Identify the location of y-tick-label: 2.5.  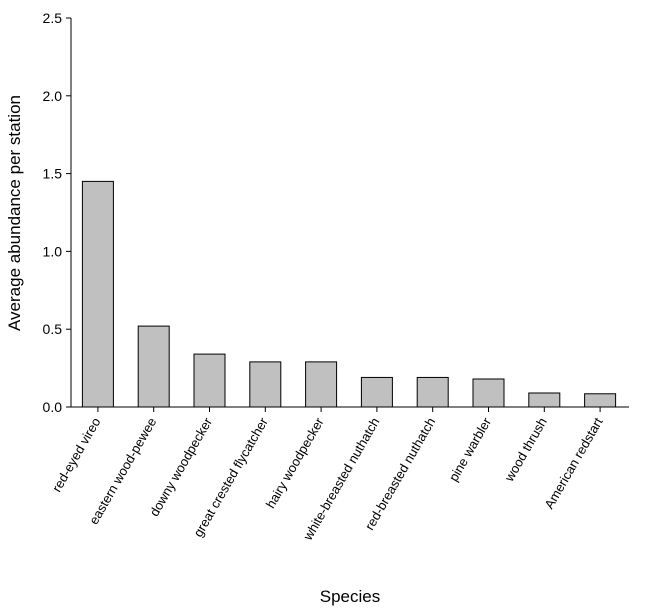
(53, 18).